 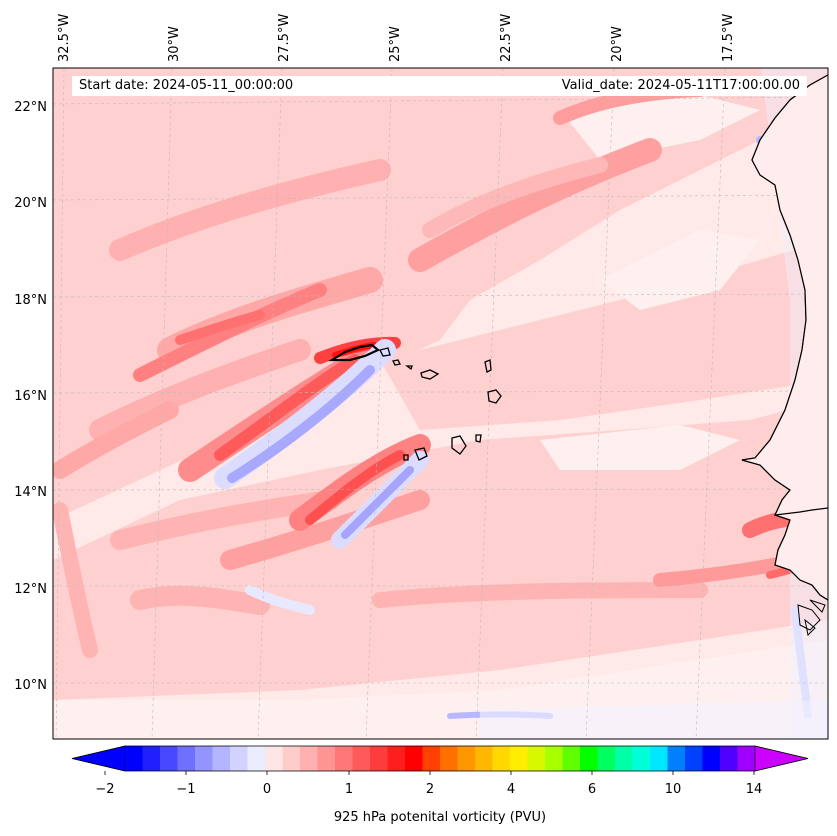 What do you see at coordinates (415, 402) in the screenshot?
I see `cape-verde-islands` at bounding box center [415, 402].